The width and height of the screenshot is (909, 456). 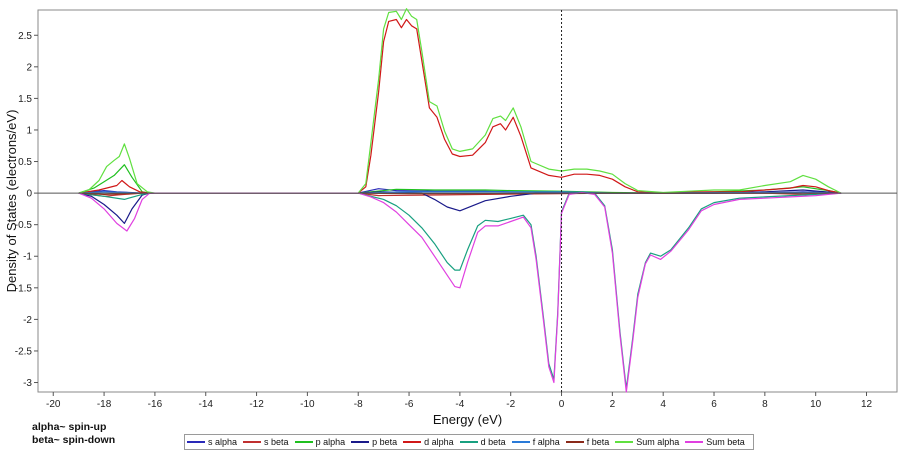 What do you see at coordinates (385, 442) in the screenshot?
I see `legend-label: p beta` at bounding box center [385, 442].